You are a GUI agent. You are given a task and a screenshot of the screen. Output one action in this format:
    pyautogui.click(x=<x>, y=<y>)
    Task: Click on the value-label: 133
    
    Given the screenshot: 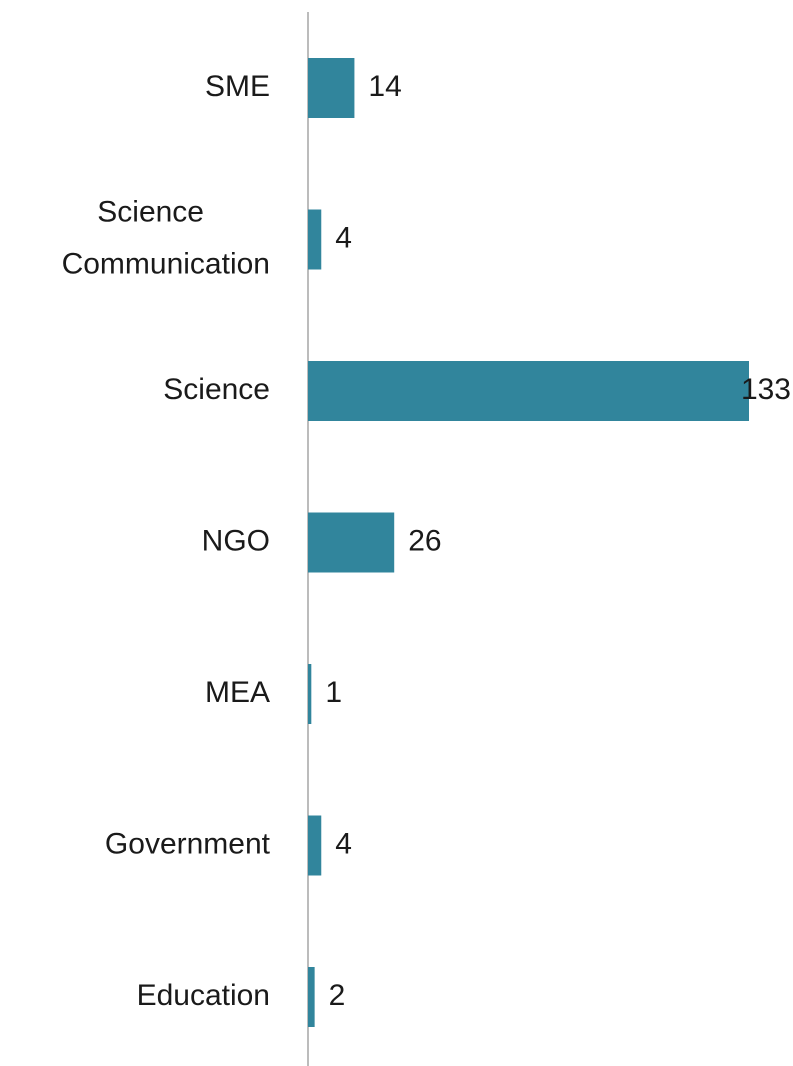 What is the action you would take?
    pyautogui.click(x=766, y=389)
    